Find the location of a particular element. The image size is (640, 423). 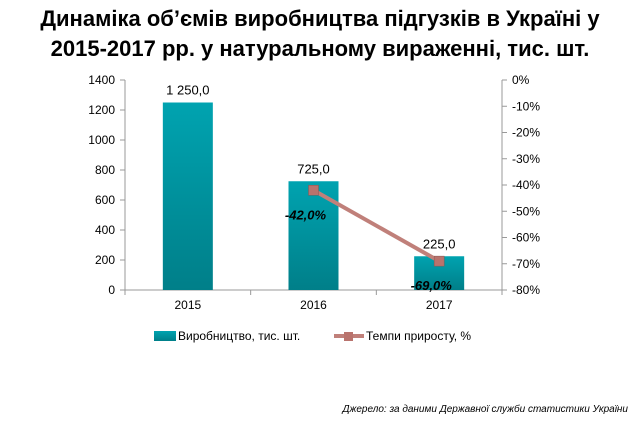

growth-line is located at coordinates (376, 225).